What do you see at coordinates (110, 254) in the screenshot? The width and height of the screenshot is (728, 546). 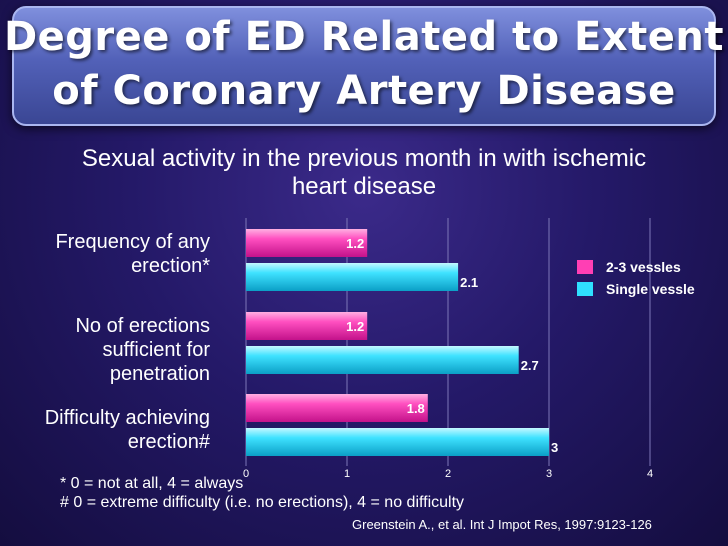 I see `category-label-frequency: Frequency of any erection*` at bounding box center [110, 254].